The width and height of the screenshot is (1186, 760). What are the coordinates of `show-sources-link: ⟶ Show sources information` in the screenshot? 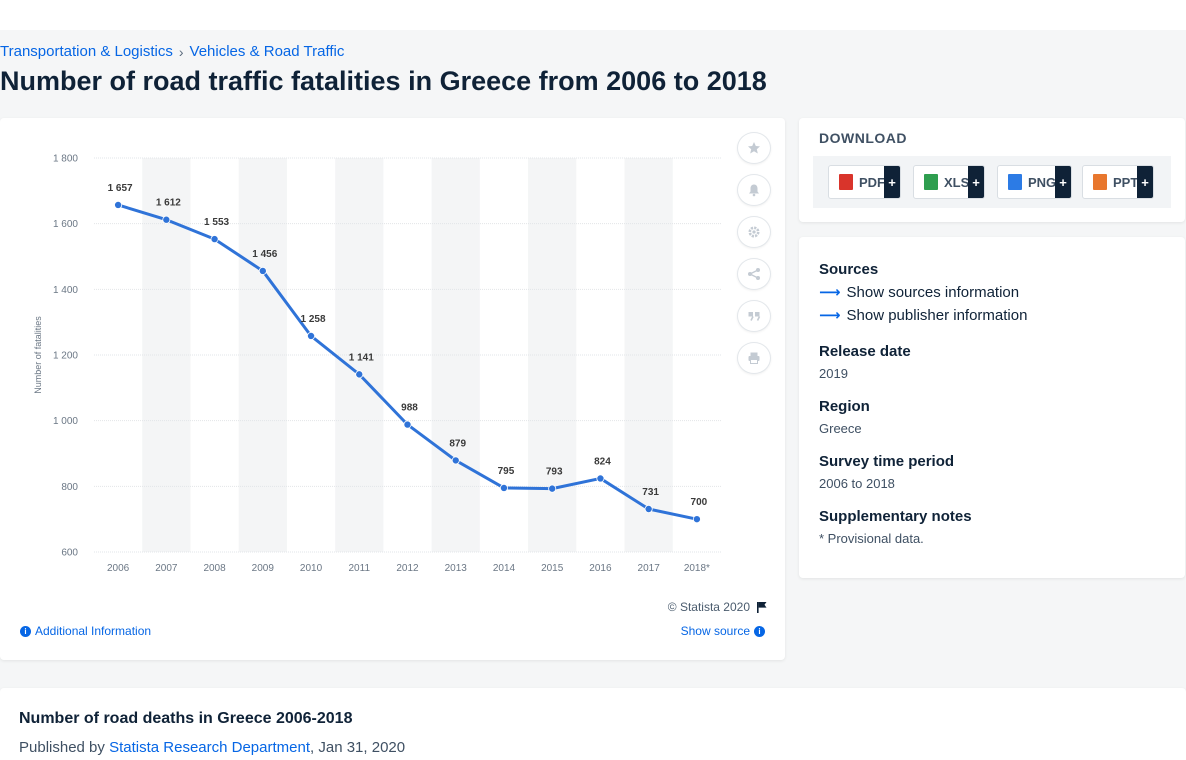 It's located at (923, 292).